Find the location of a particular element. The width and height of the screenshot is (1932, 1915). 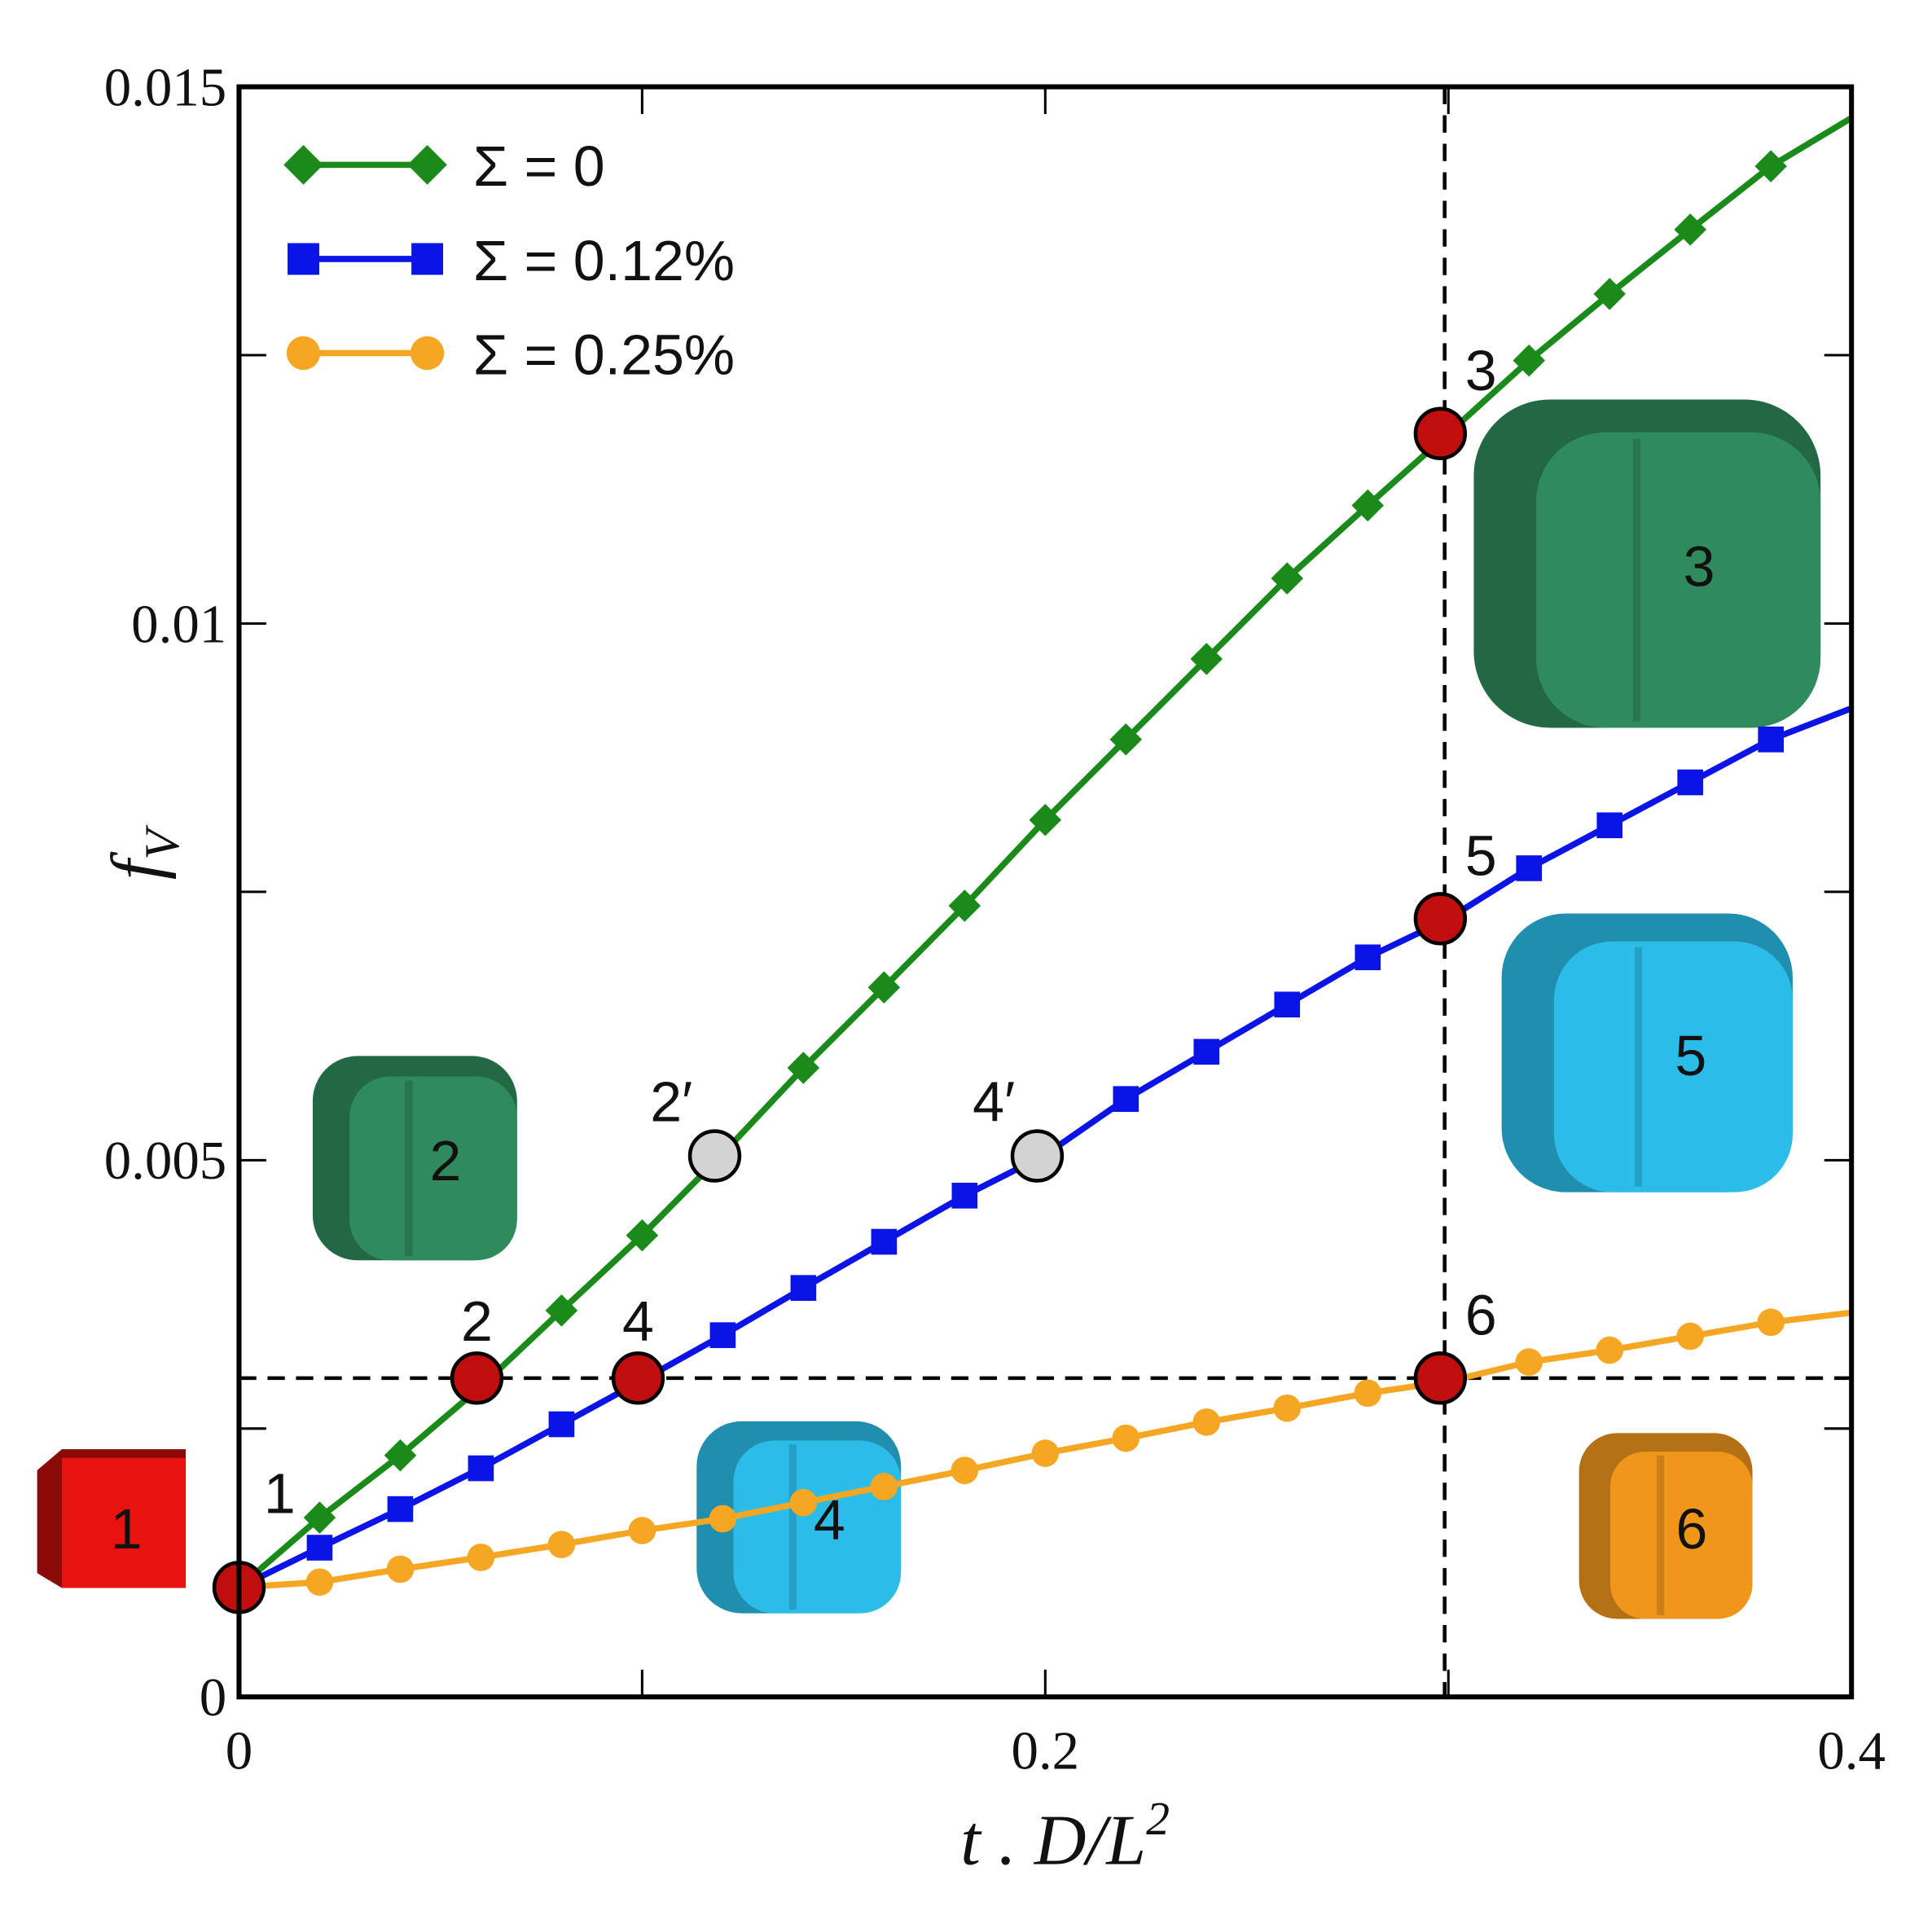

y-axis-title: fV is located at coordinates (144, 853).